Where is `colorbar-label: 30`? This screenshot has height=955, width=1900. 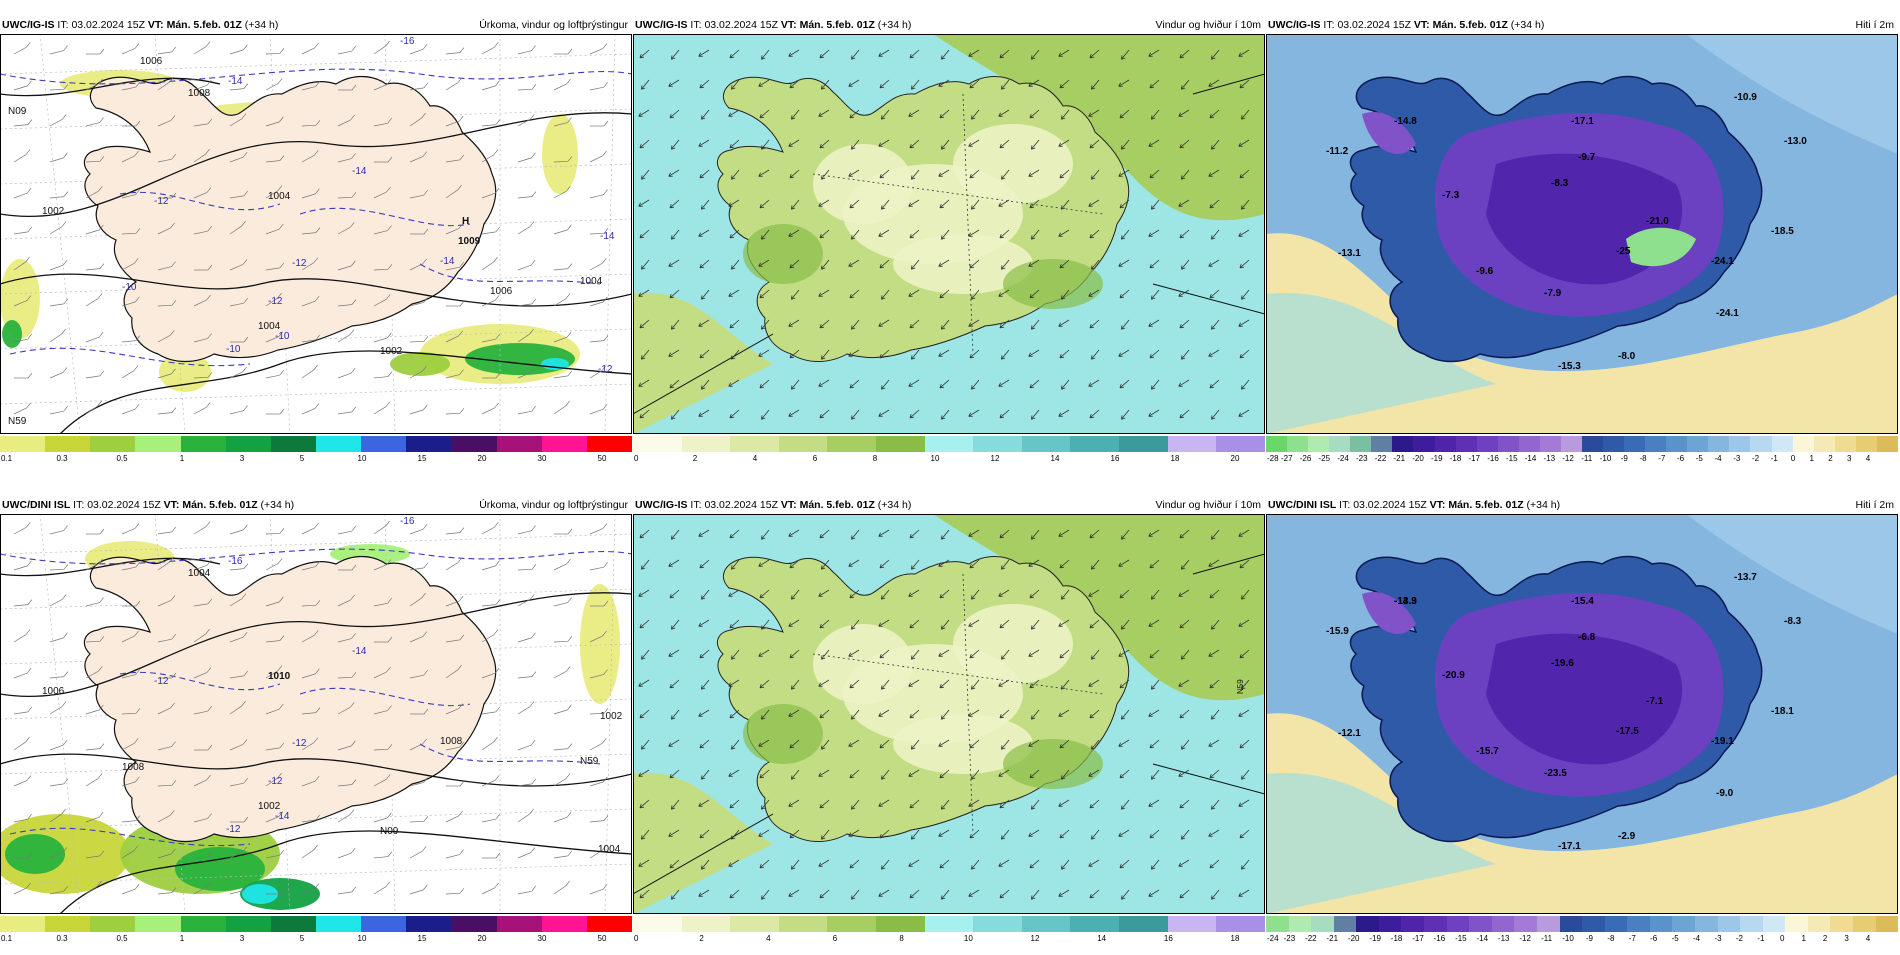
colorbar-label: 30 is located at coordinates (542, 459).